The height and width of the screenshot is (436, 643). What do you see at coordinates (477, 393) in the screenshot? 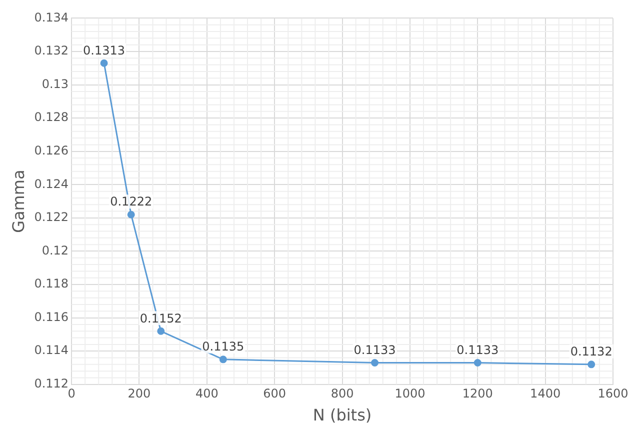
I see `x-tick-label: 1200` at bounding box center [477, 393].